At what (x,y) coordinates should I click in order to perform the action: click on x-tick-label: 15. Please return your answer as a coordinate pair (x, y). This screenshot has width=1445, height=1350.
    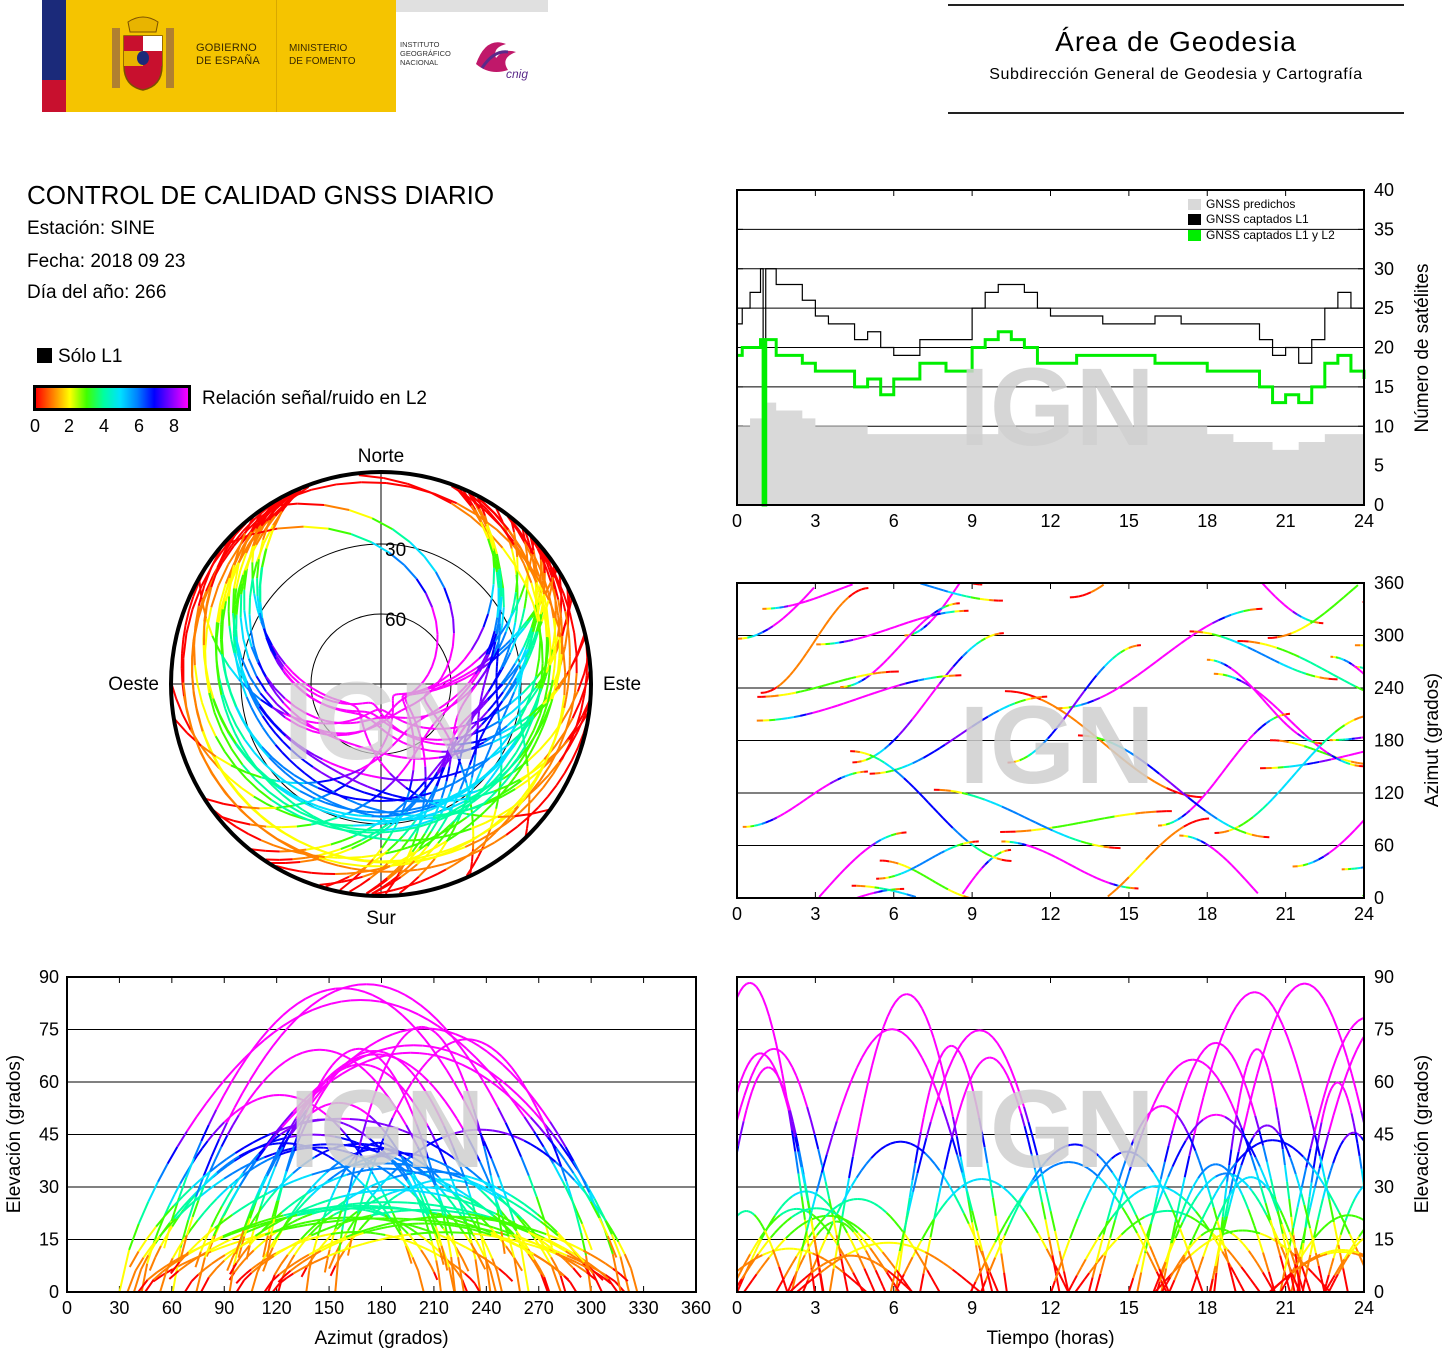
    Looking at the image, I should click on (1129, 521).